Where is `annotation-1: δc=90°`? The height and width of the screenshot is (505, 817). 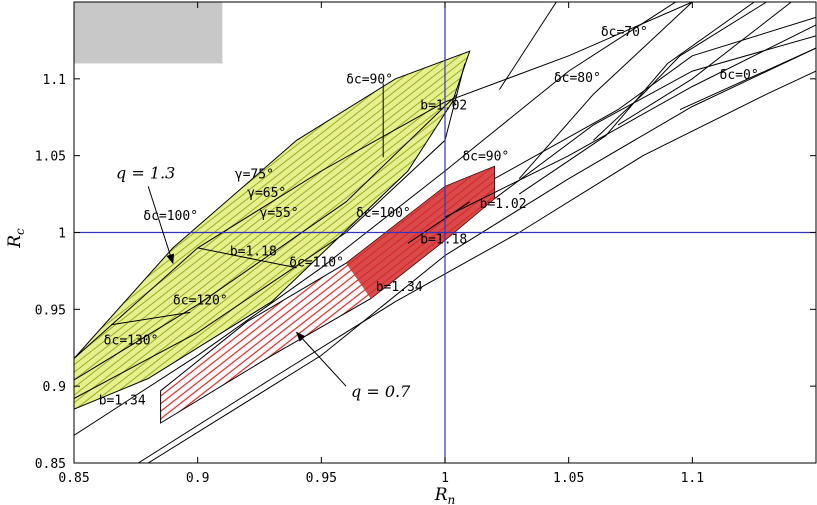
annotation-1: δc=90° is located at coordinates (369, 79).